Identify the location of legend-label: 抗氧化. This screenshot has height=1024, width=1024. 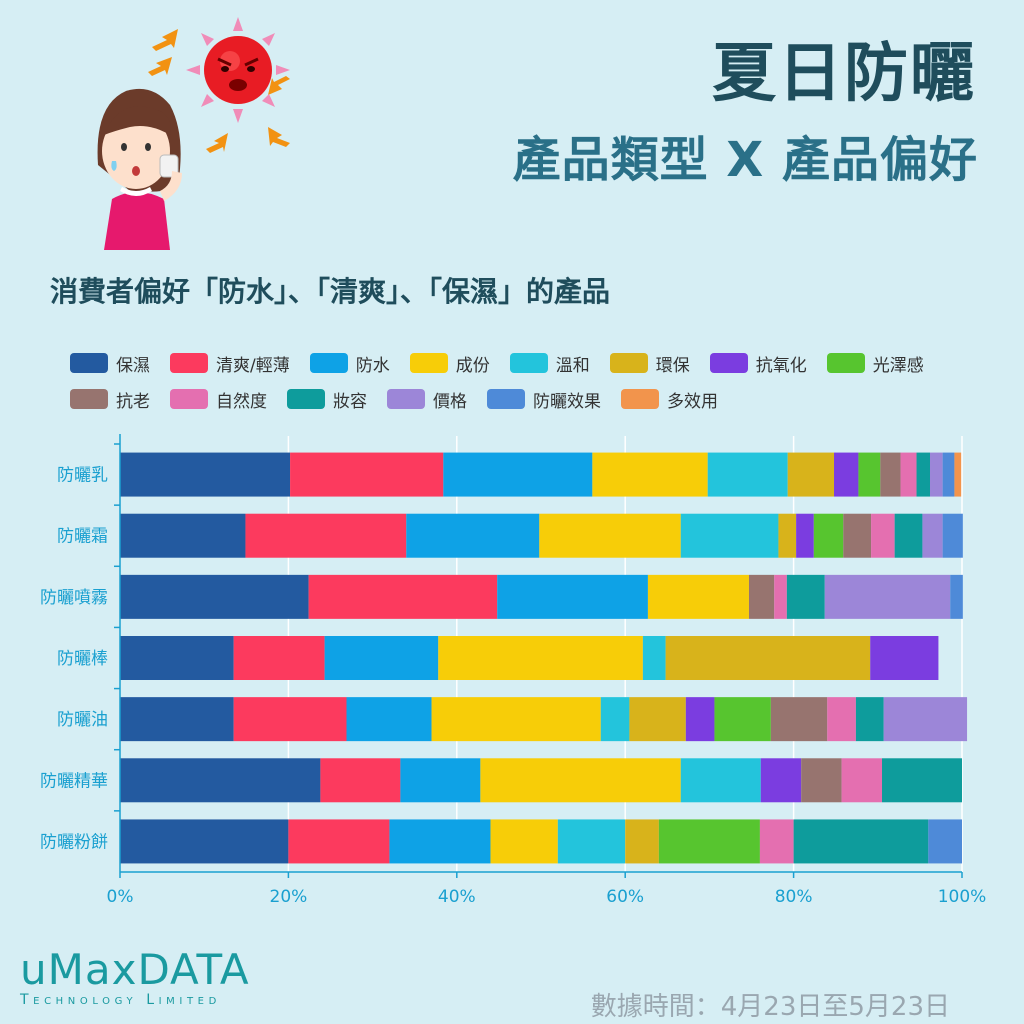
(781, 365).